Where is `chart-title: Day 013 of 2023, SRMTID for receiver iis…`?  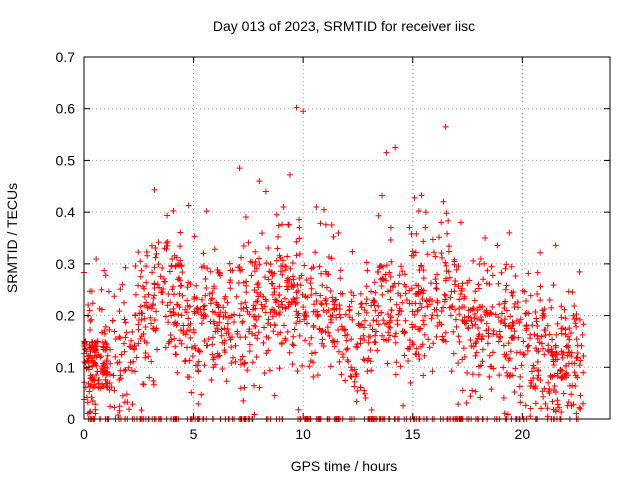
chart-title: Day 013 of 2023, SRMTID for receiver iis… is located at coordinates (344, 26).